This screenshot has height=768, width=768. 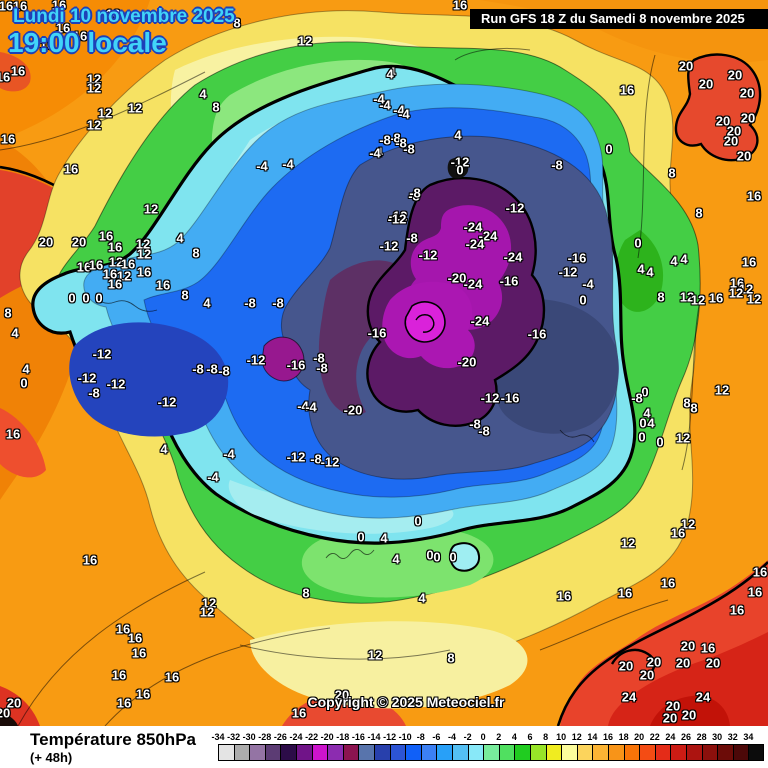 I want to click on region-dark-green, so click(x=639, y=271).